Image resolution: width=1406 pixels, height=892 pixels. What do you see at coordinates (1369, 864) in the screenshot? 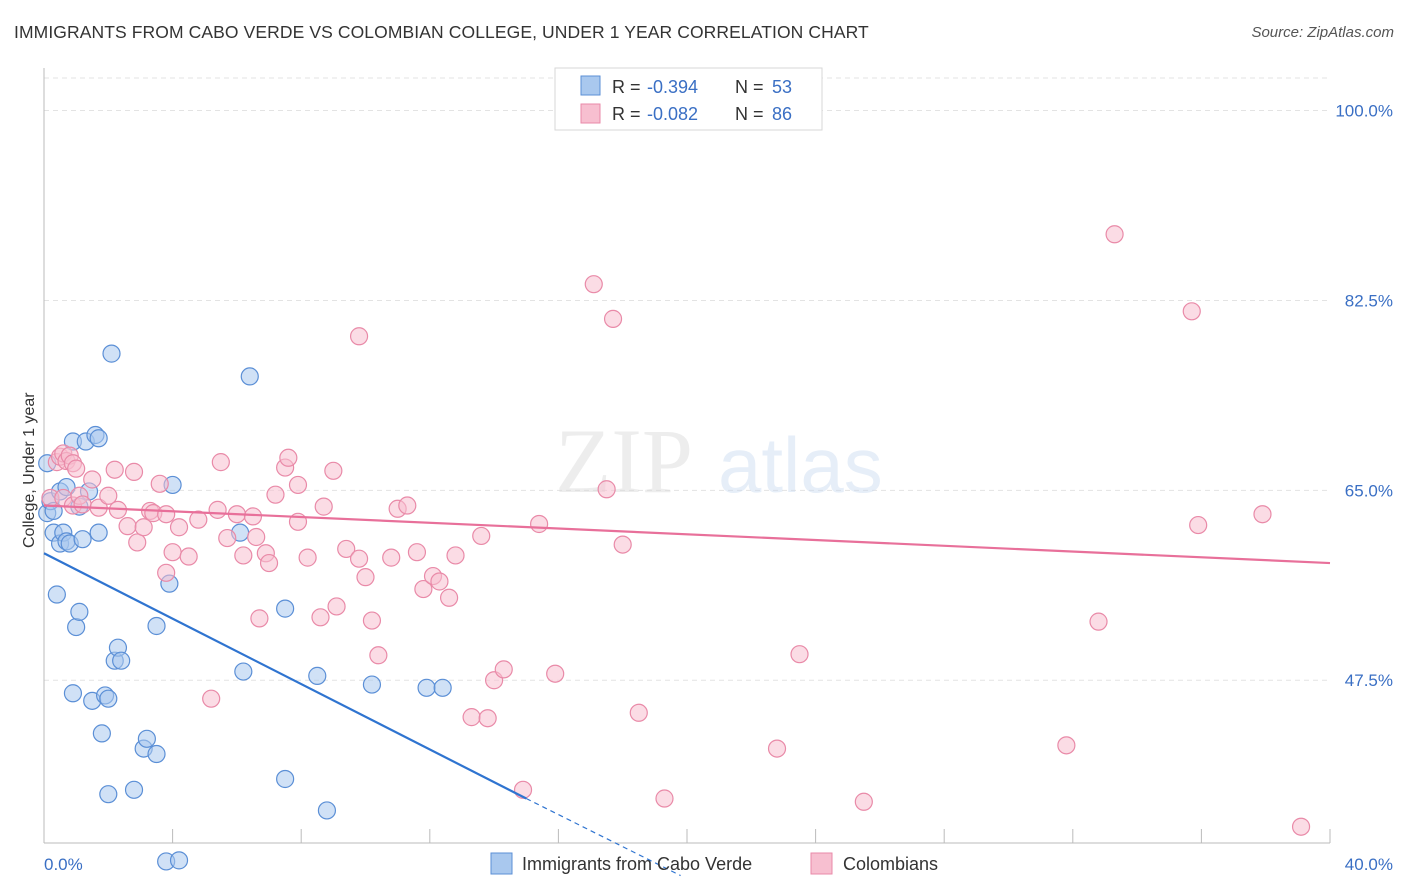
I see `x-tick-label: 40.0%` at bounding box center [1369, 864].